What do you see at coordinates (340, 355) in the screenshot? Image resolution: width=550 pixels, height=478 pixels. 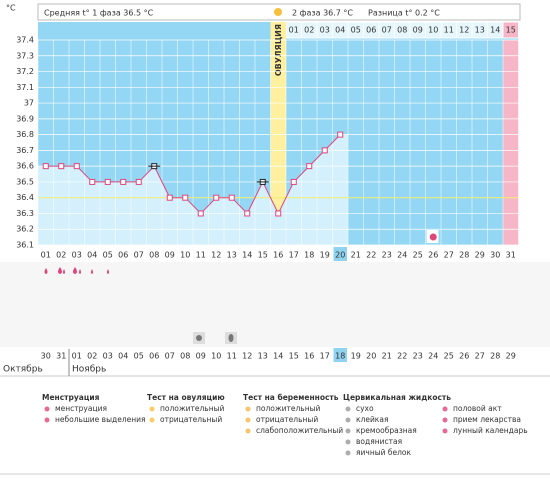 I see `today-highlight` at bounding box center [340, 355].